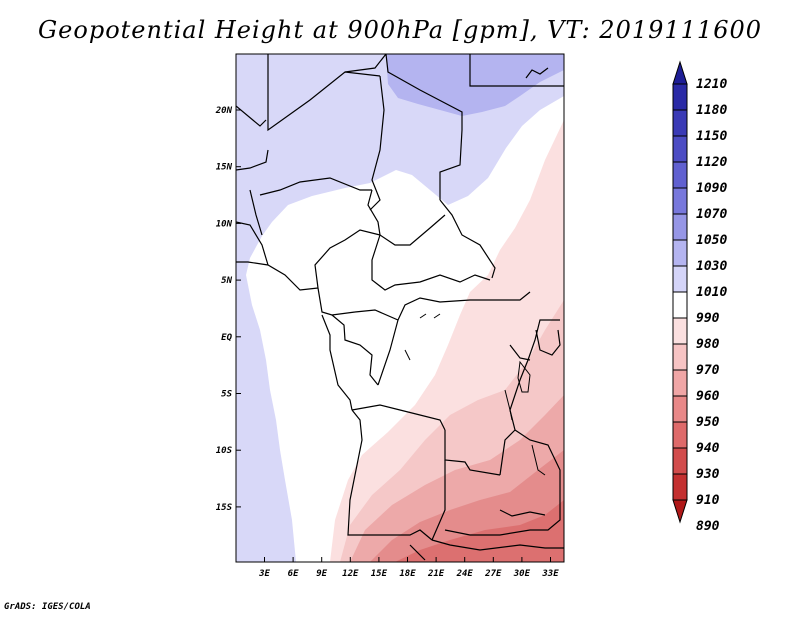  Describe the element at coordinates (224, 508) in the screenshot. I see `lat-tick-label: 15S` at that location.